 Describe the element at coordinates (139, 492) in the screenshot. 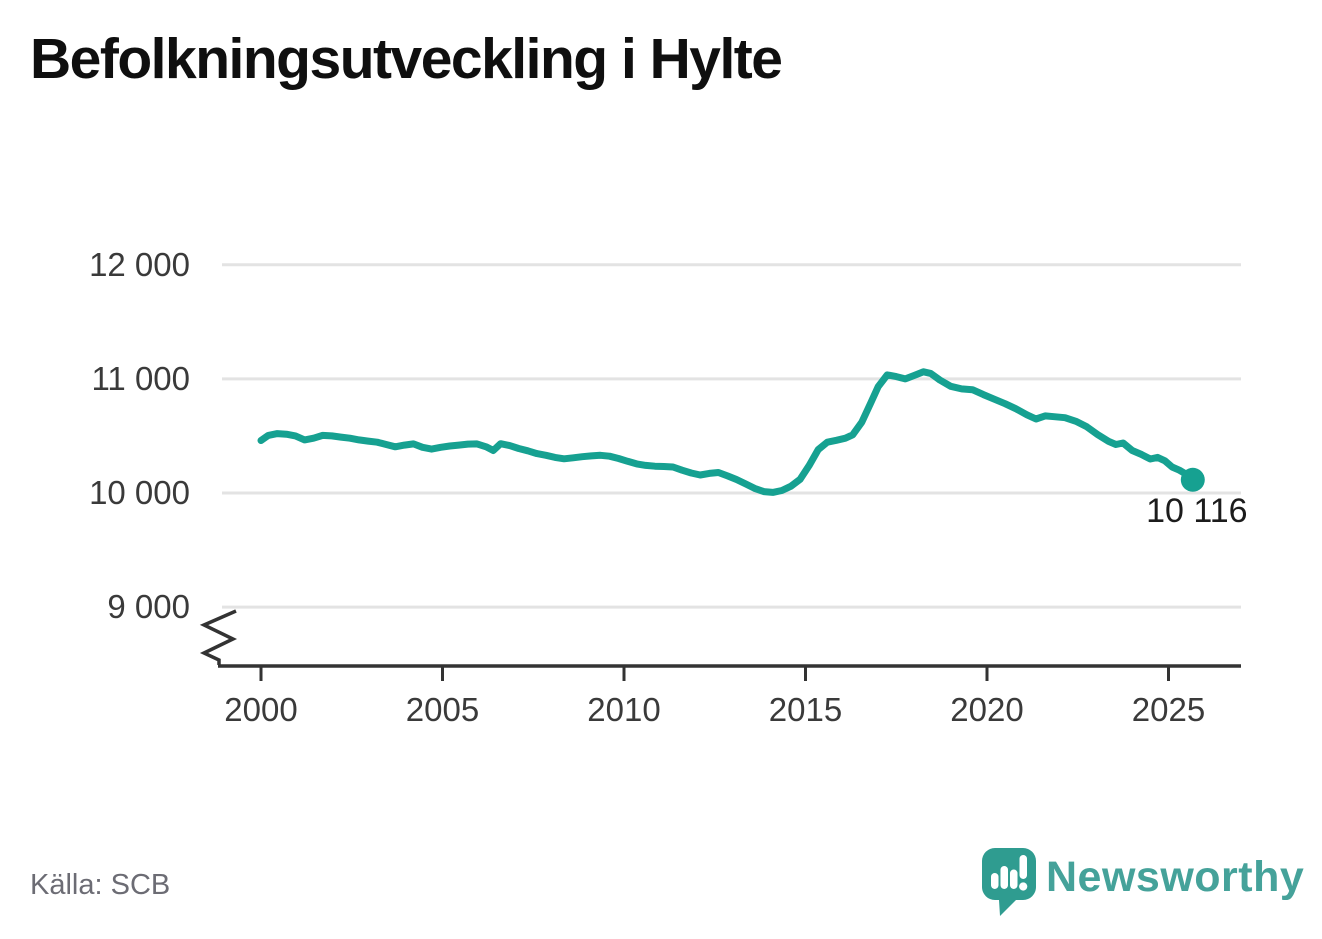

I see `y-tick-label: 10 000` at that location.